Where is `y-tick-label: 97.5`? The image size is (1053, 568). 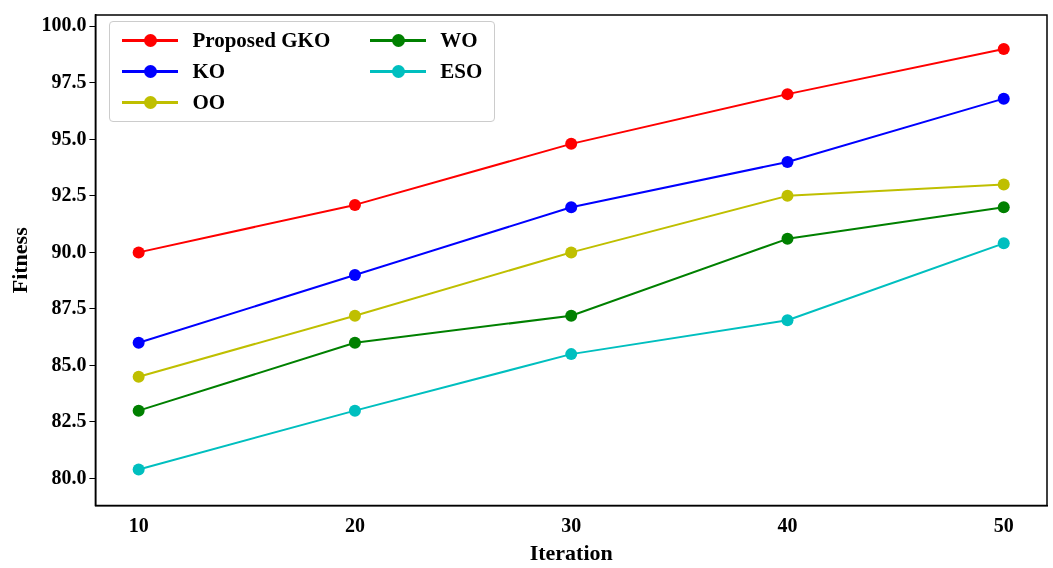
y-tick-label: 97.5 is located at coordinates (69, 81).